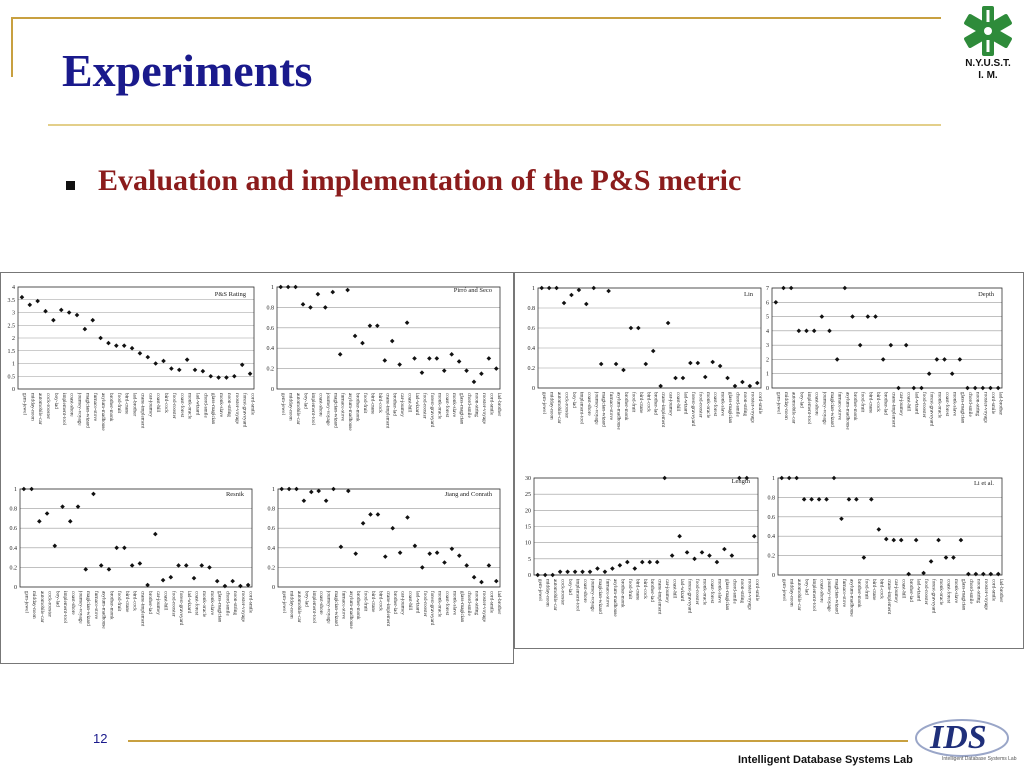  What do you see at coordinates (988, 75) in the screenshot?
I see `logo-caption-line2: I. M.` at bounding box center [988, 75].